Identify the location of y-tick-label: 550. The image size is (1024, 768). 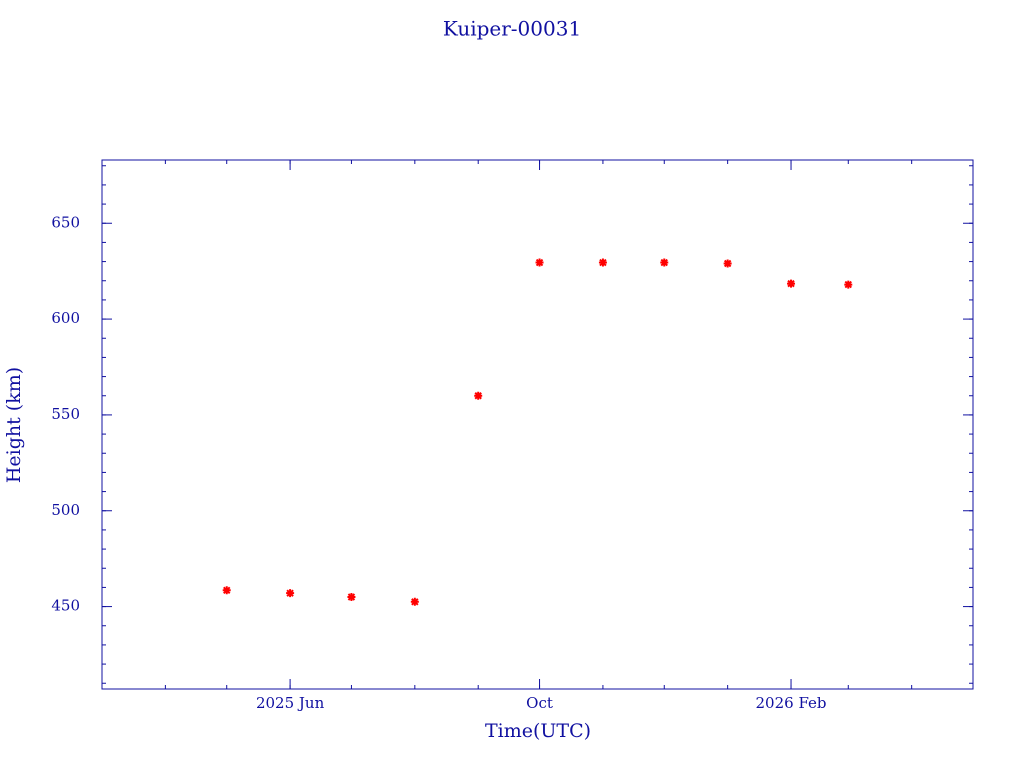
(65, 414).